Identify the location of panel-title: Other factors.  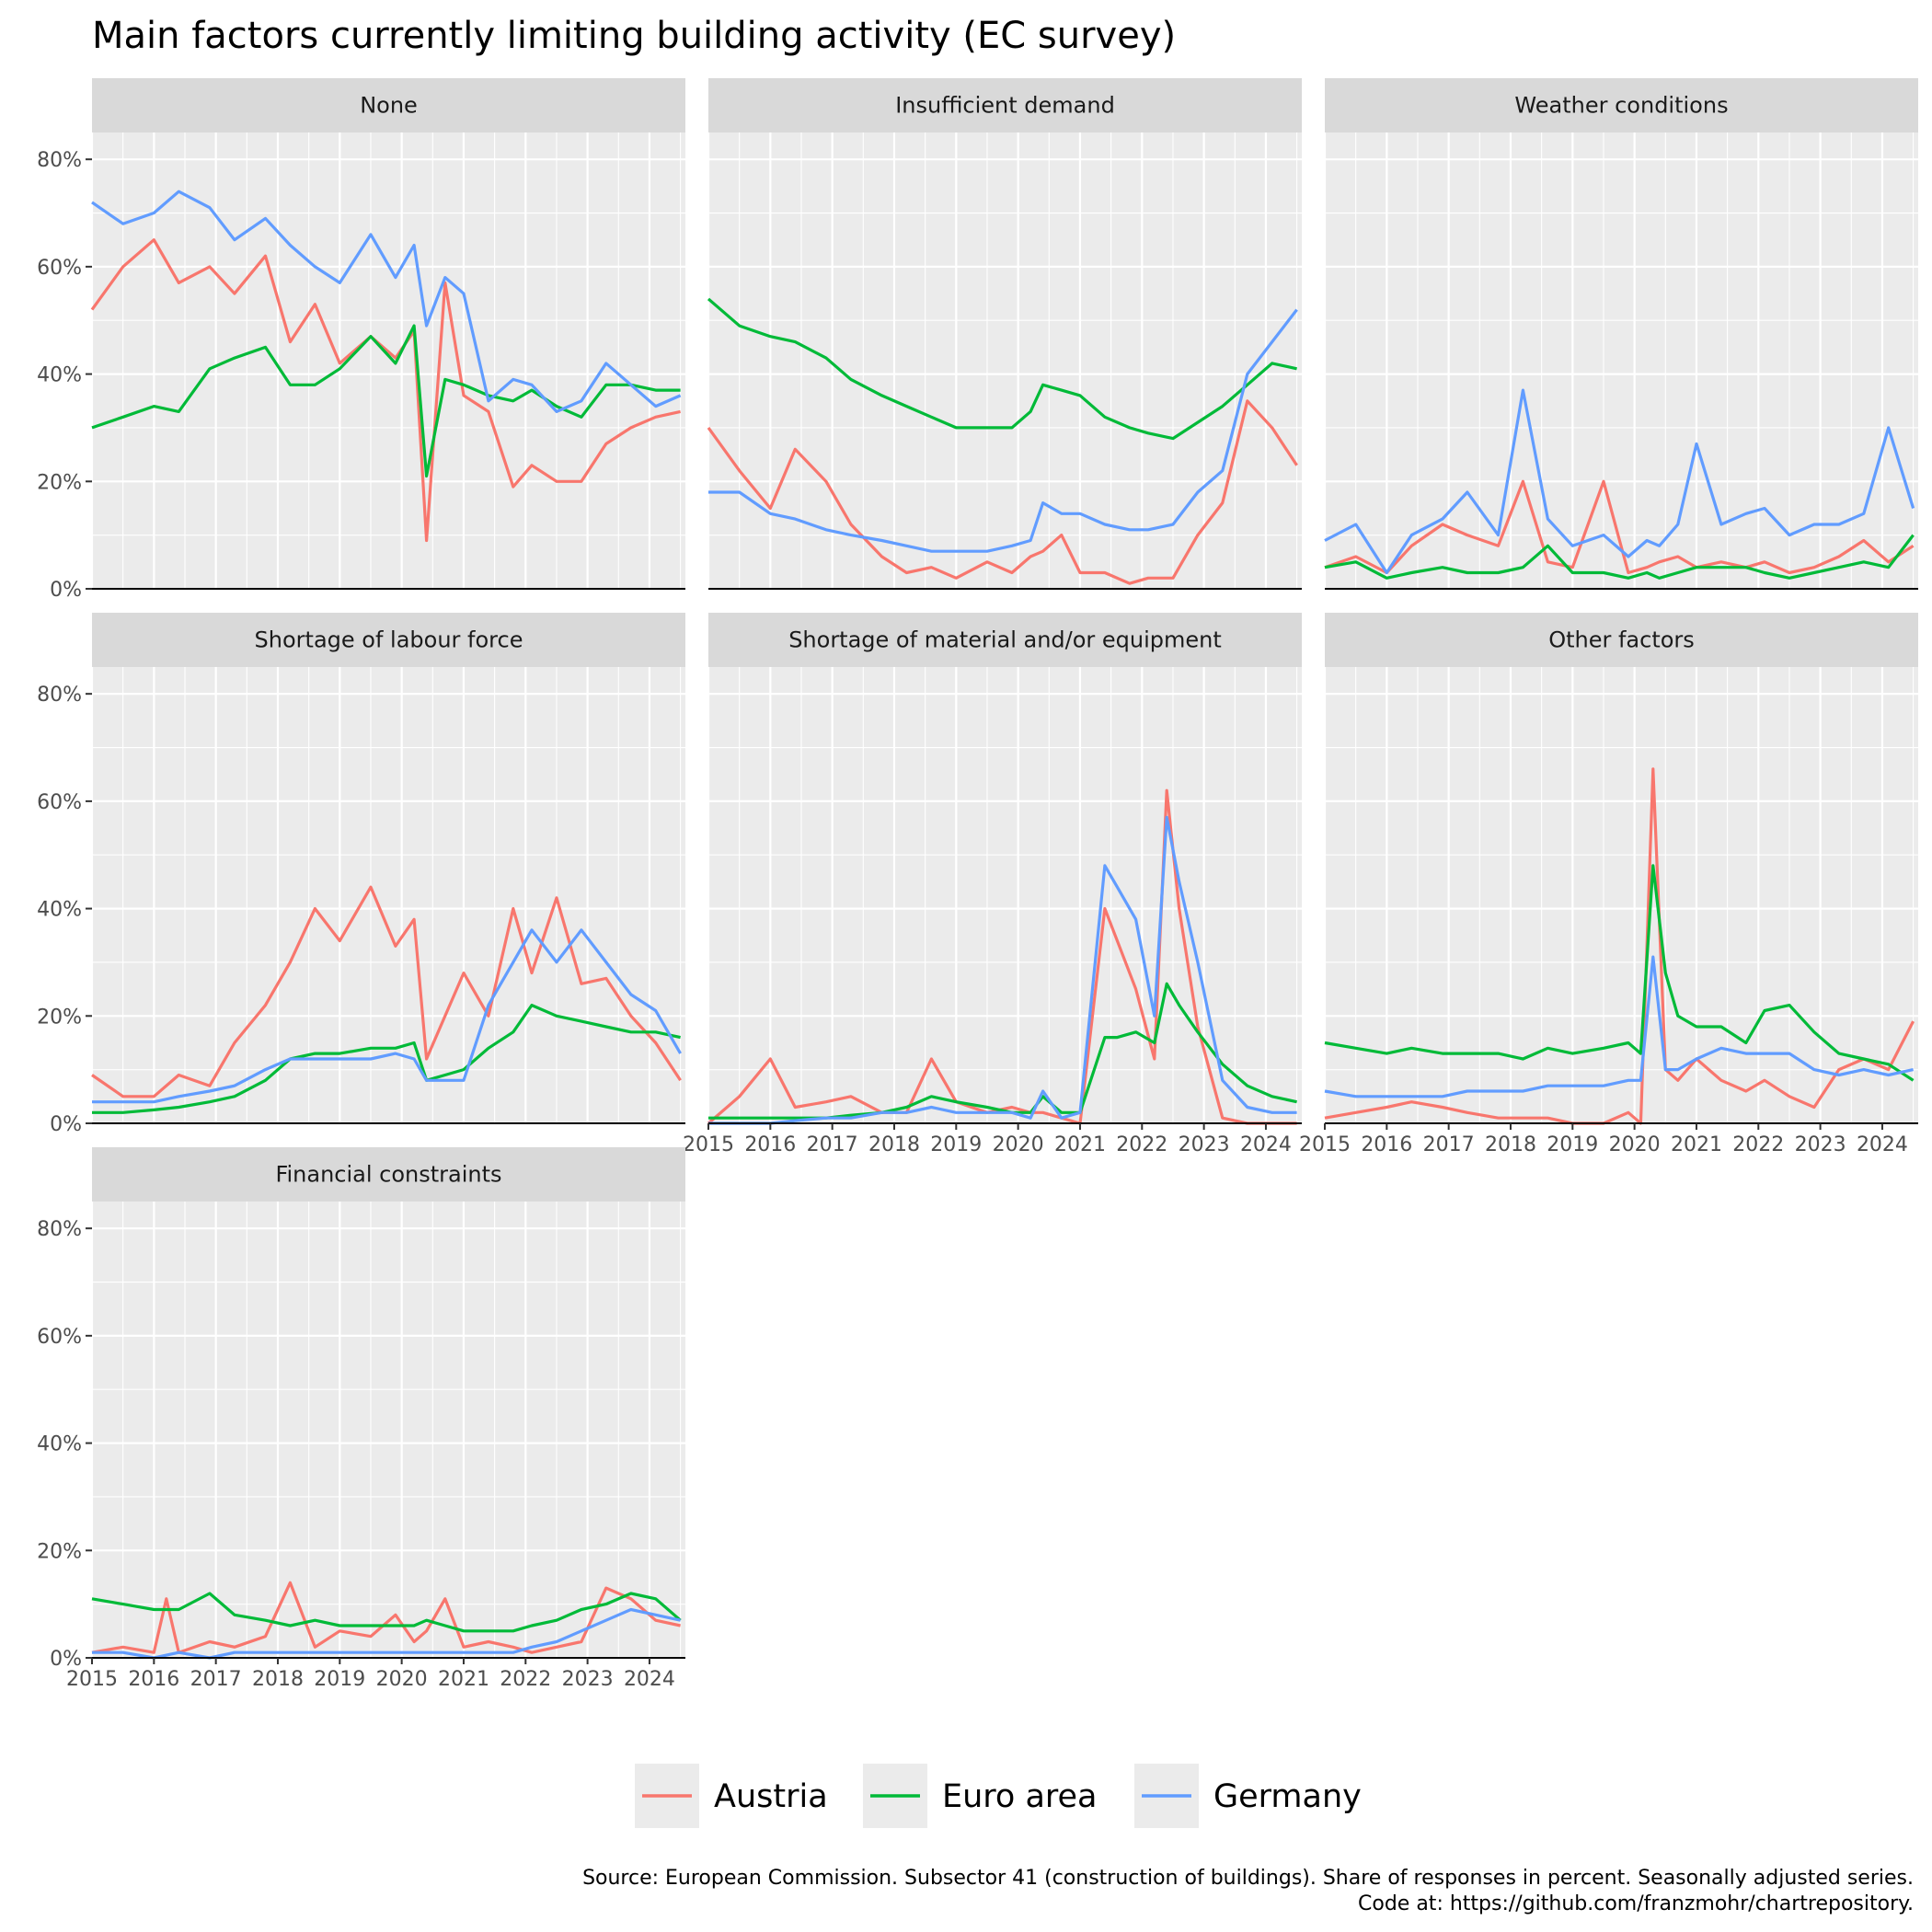
(1621, 640).